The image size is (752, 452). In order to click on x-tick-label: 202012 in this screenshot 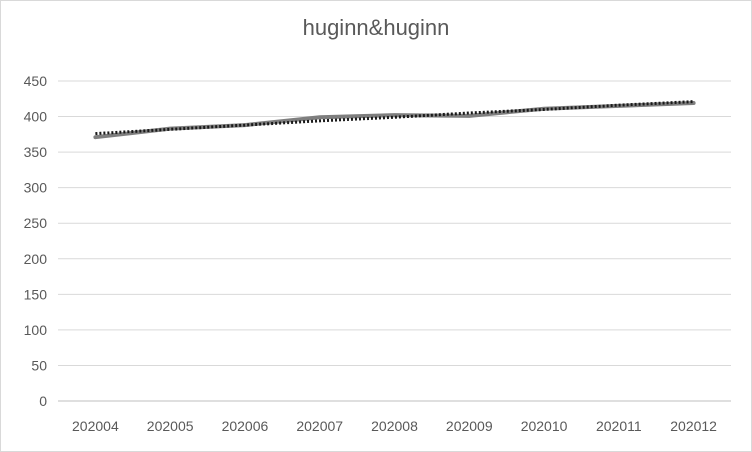, I will do `click(693, 426)`.